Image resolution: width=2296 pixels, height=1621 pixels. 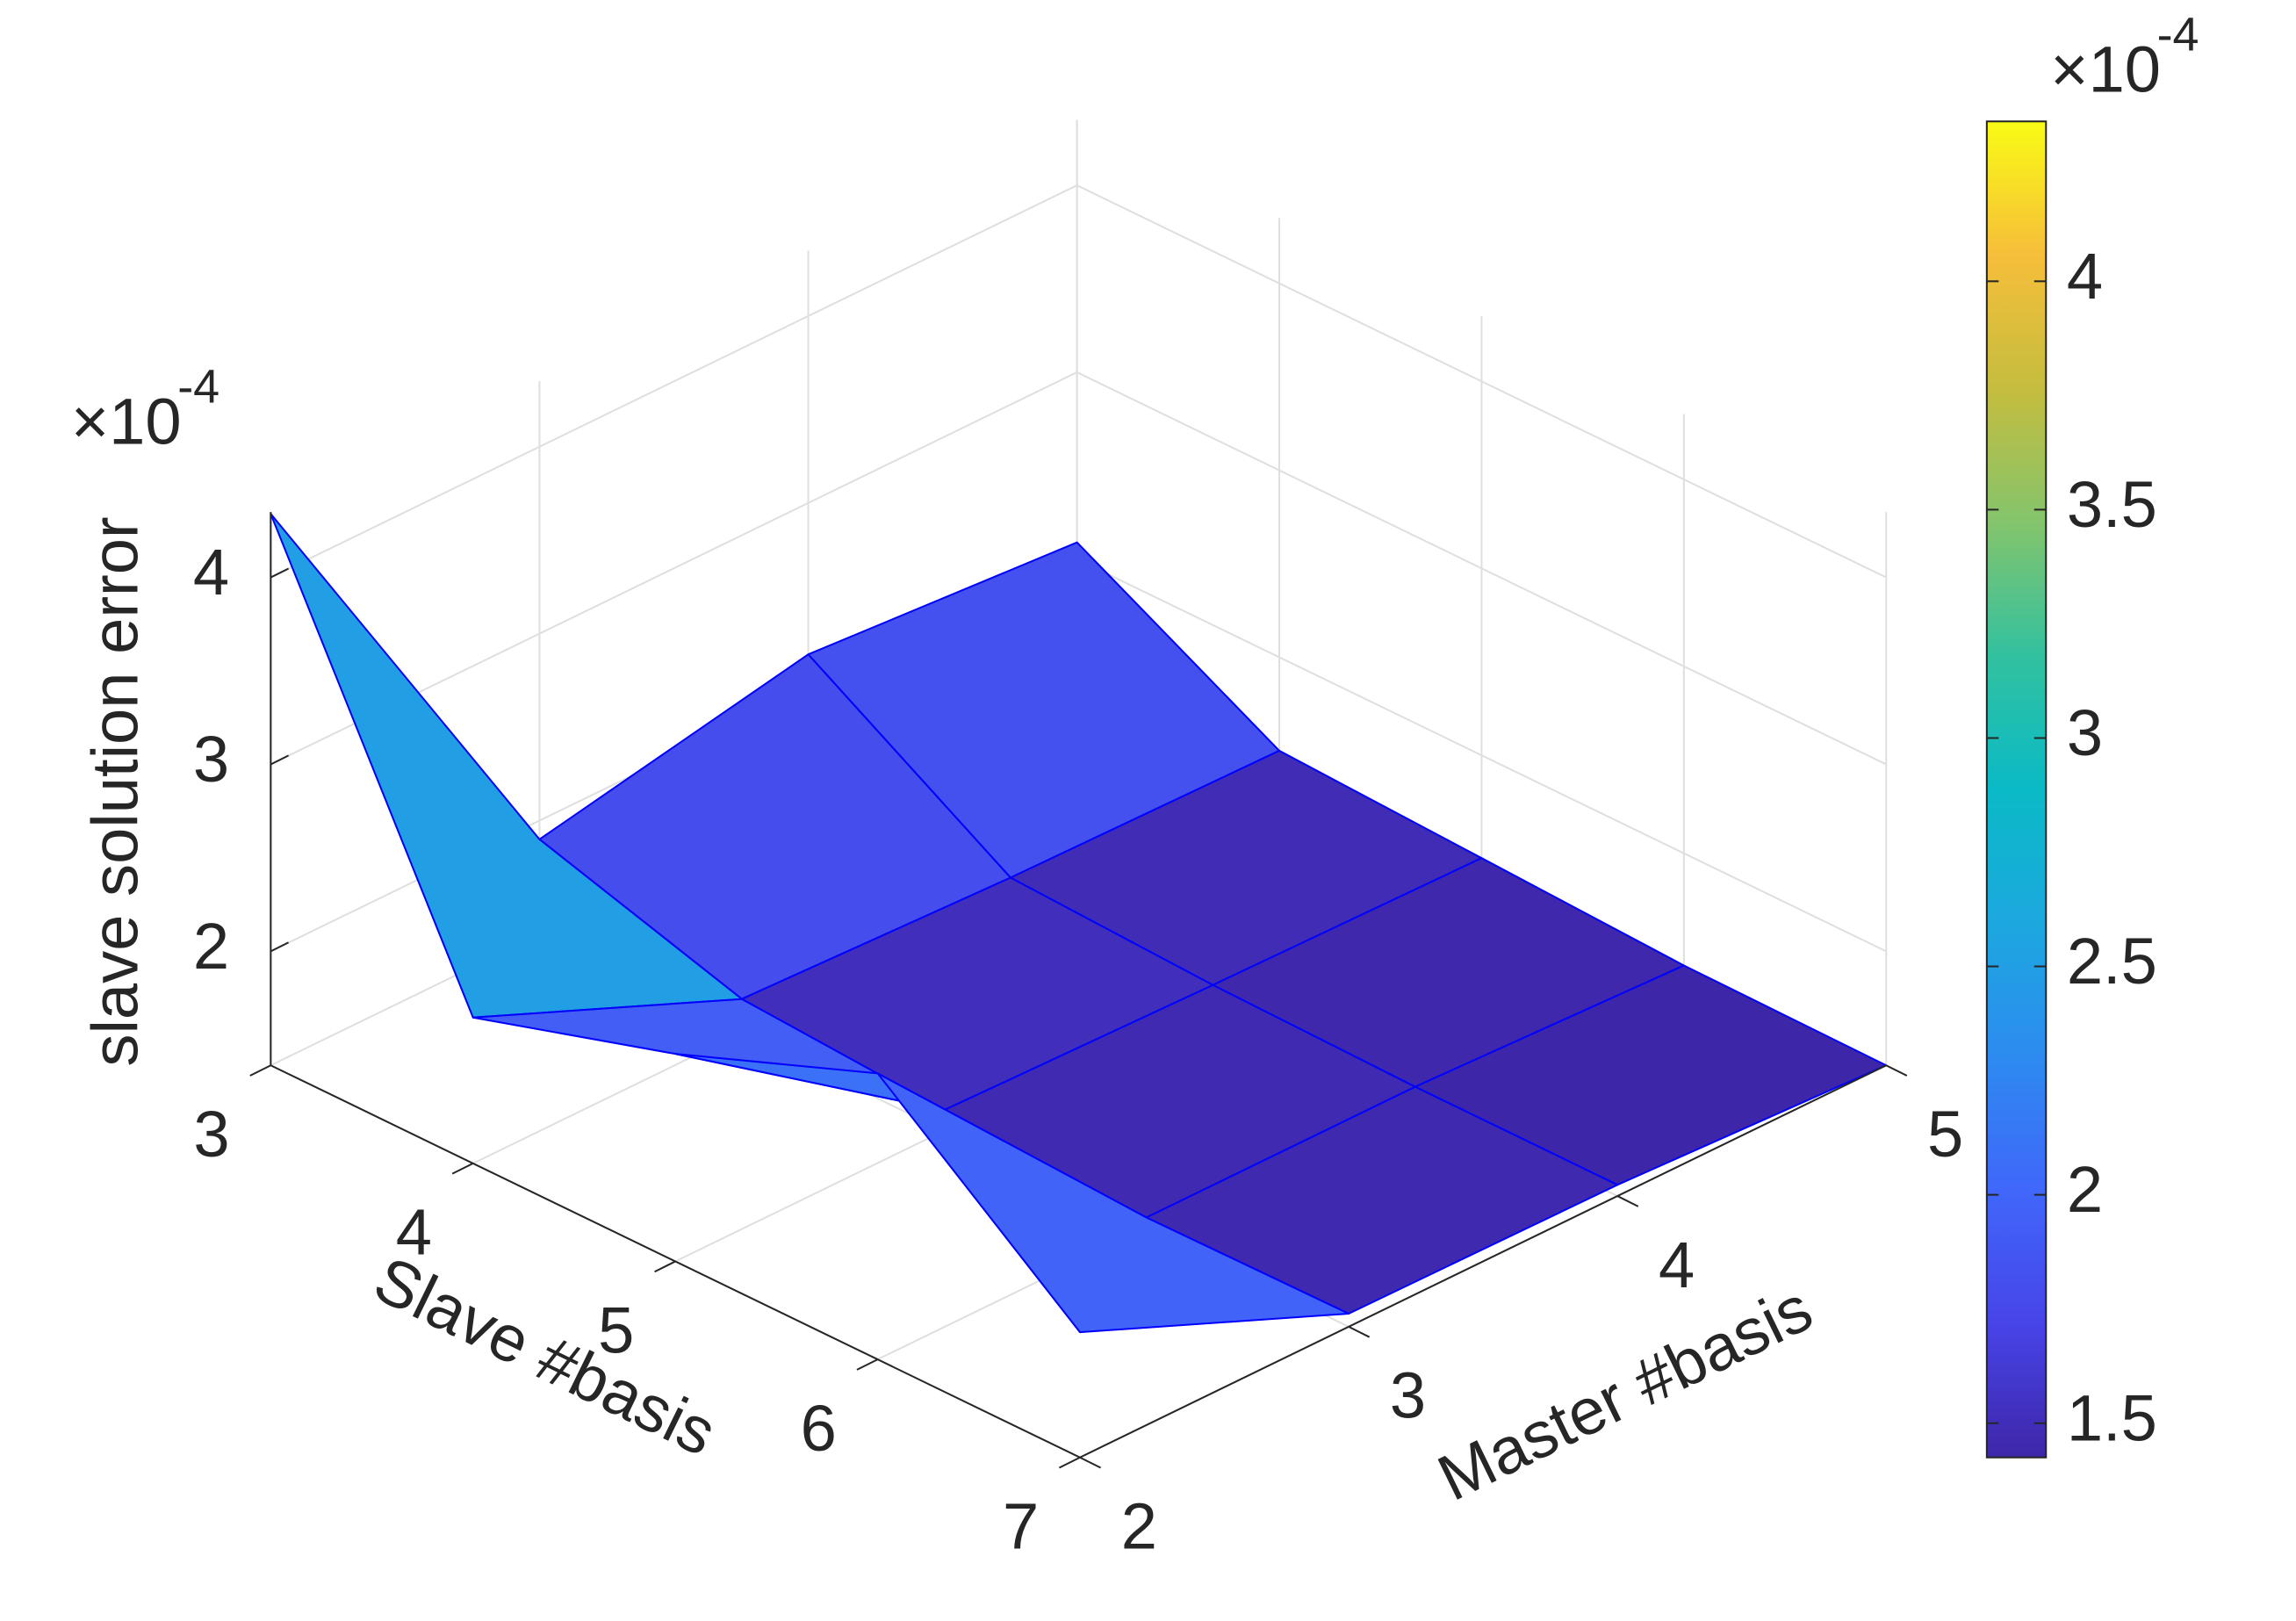 I want to click on z-axis-label: slave solution error, so click(x=116, y=791).